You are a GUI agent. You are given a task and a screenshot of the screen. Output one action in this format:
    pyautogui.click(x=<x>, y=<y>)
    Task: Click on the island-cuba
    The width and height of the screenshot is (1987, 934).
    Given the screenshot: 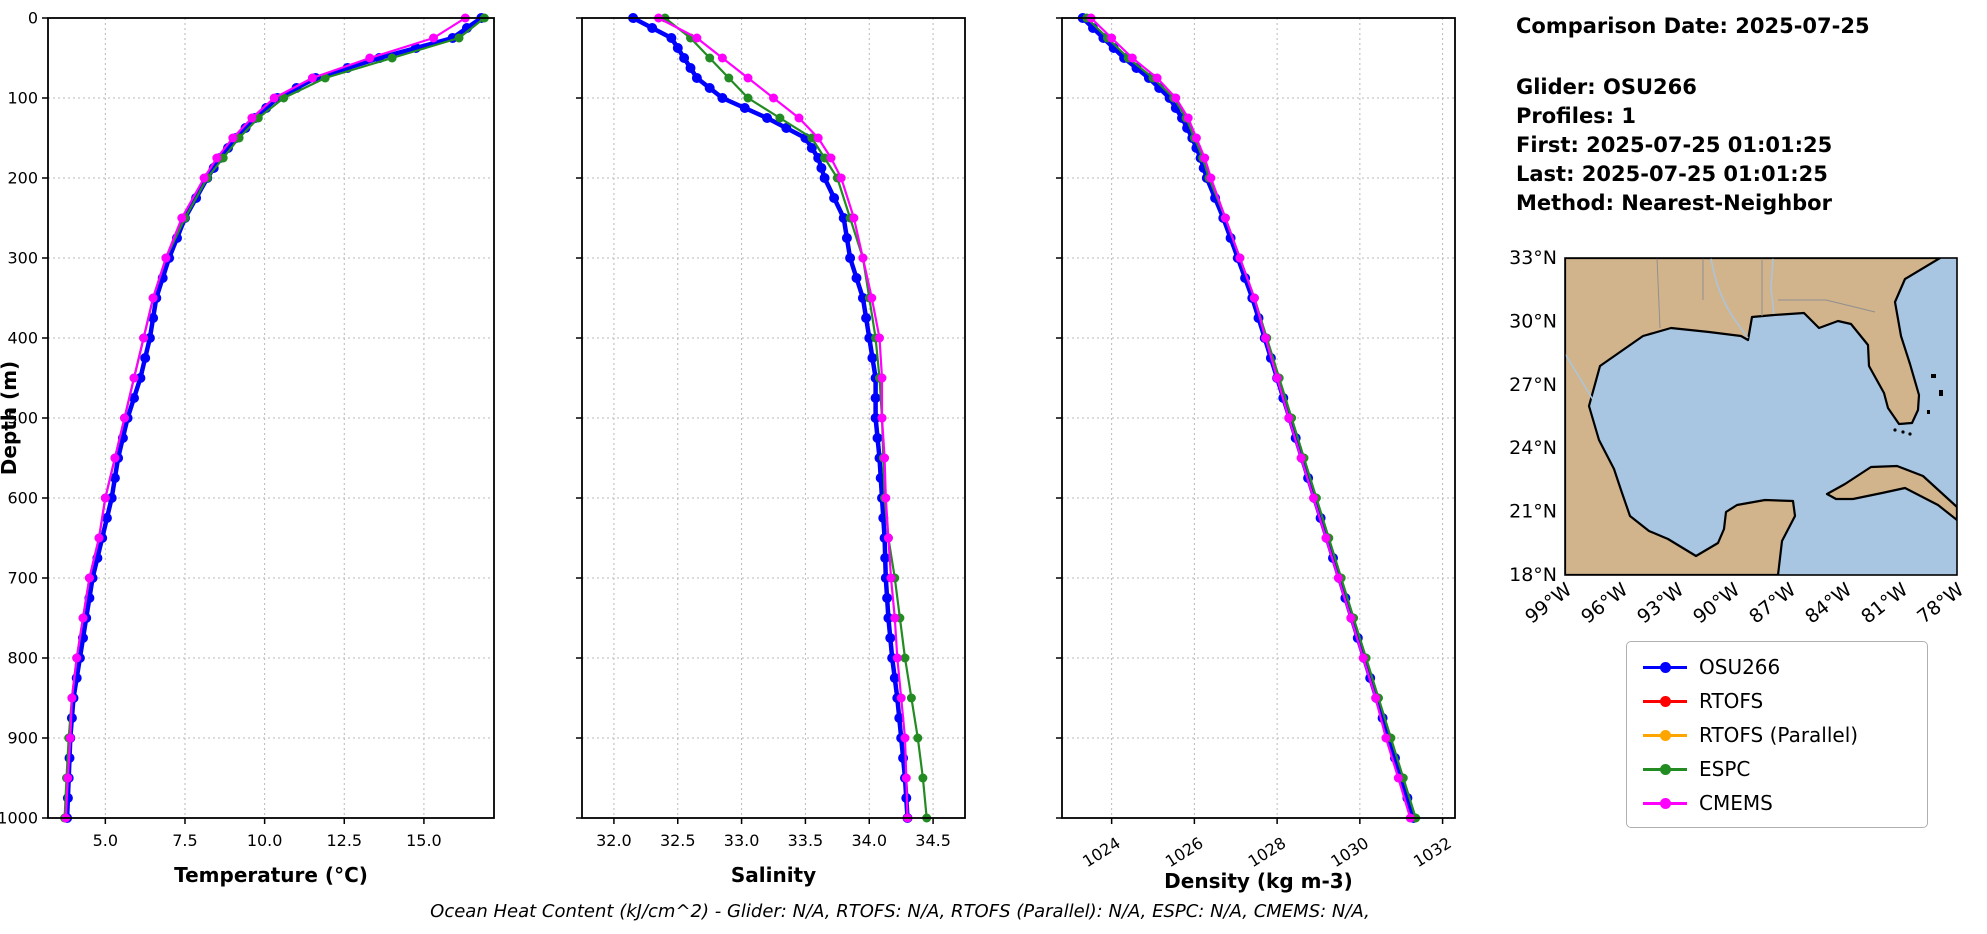 What is the action you would take?
    pyautogui.click(x=1891, y=493)
    